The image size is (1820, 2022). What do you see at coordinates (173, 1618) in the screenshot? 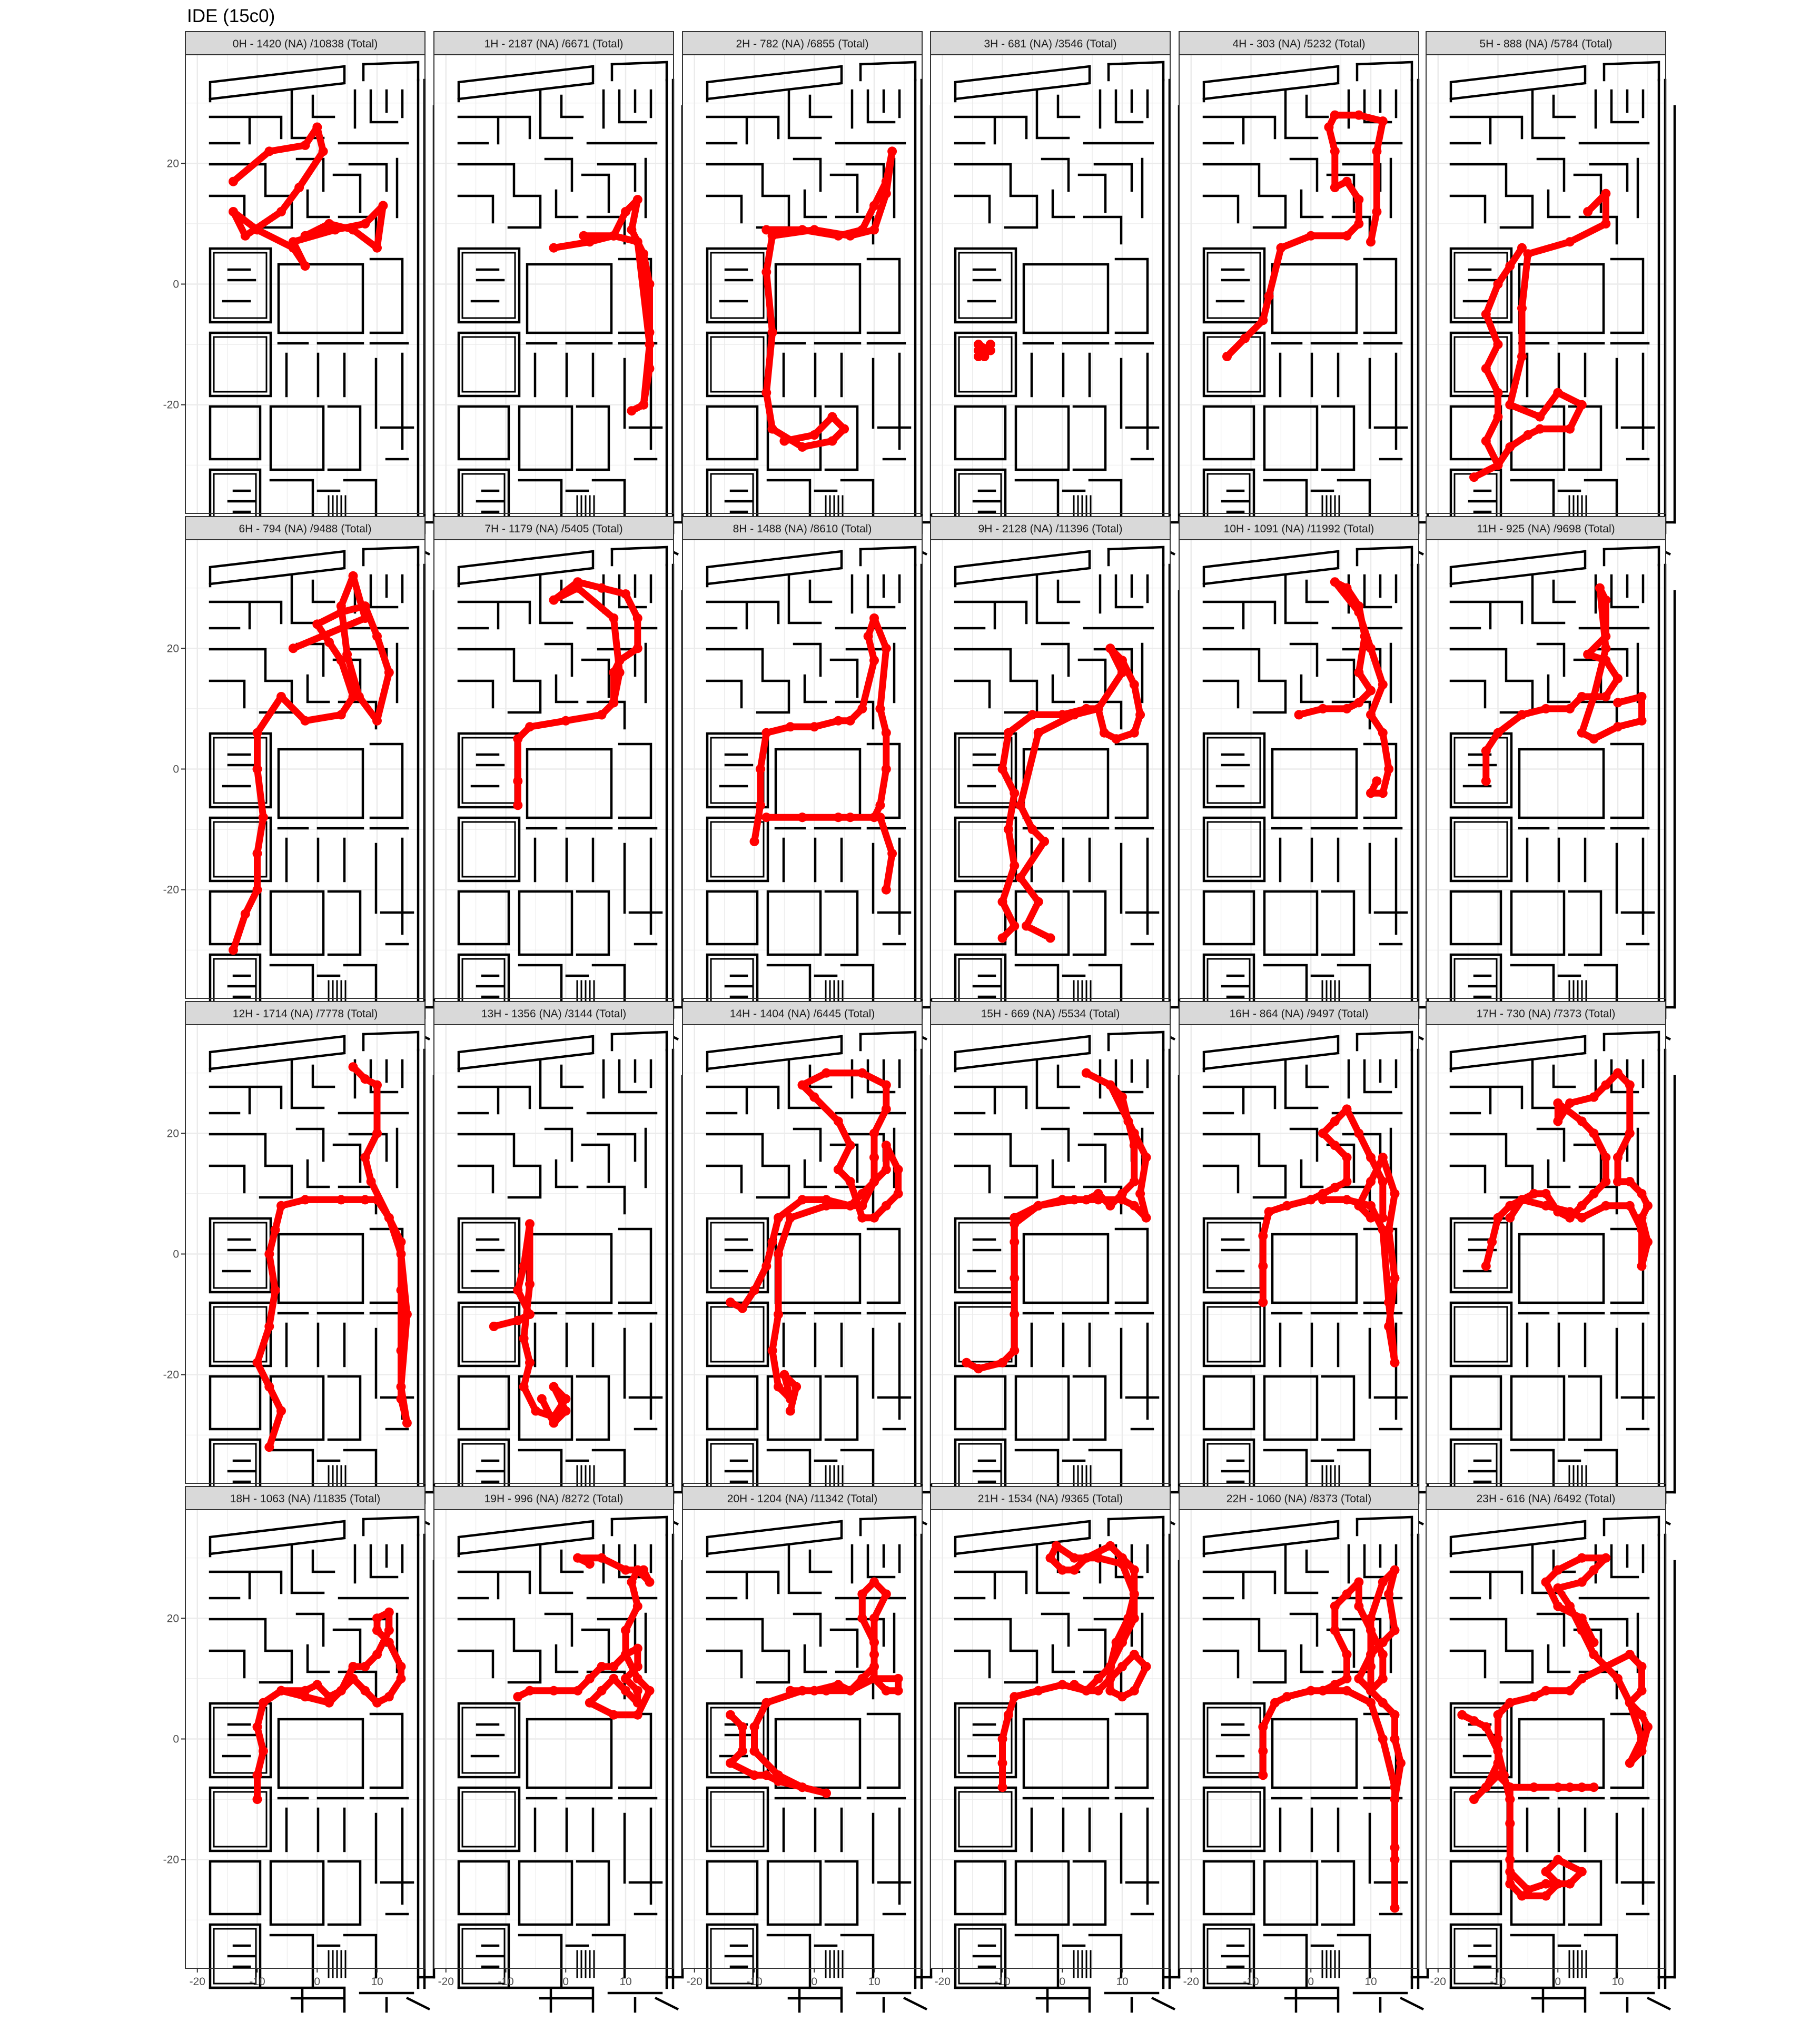
I see `y-tick-label: 20` at bounding box center [173, 1618].